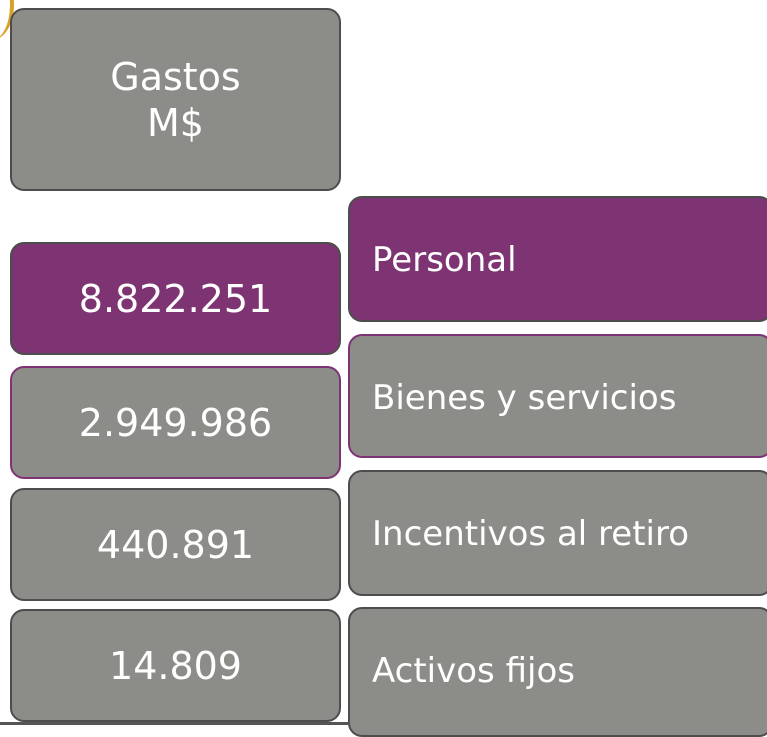 This screenshot has height=737, width=767. Describe the element at coordinates (175, 422) in the screenshot. I see `value-box: 2.949.986` at that location.